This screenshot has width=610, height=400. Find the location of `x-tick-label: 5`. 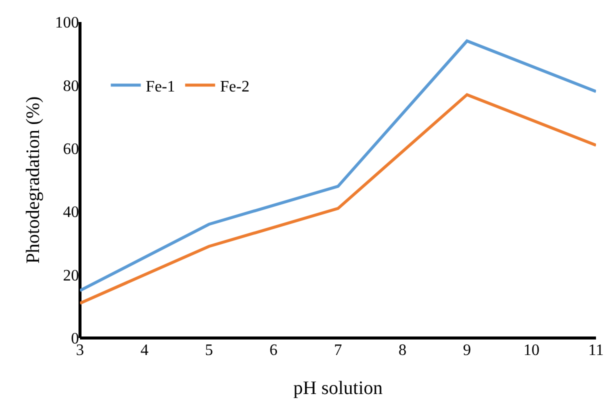

x-tick-label: 5 is located at coordinates (209, 350).